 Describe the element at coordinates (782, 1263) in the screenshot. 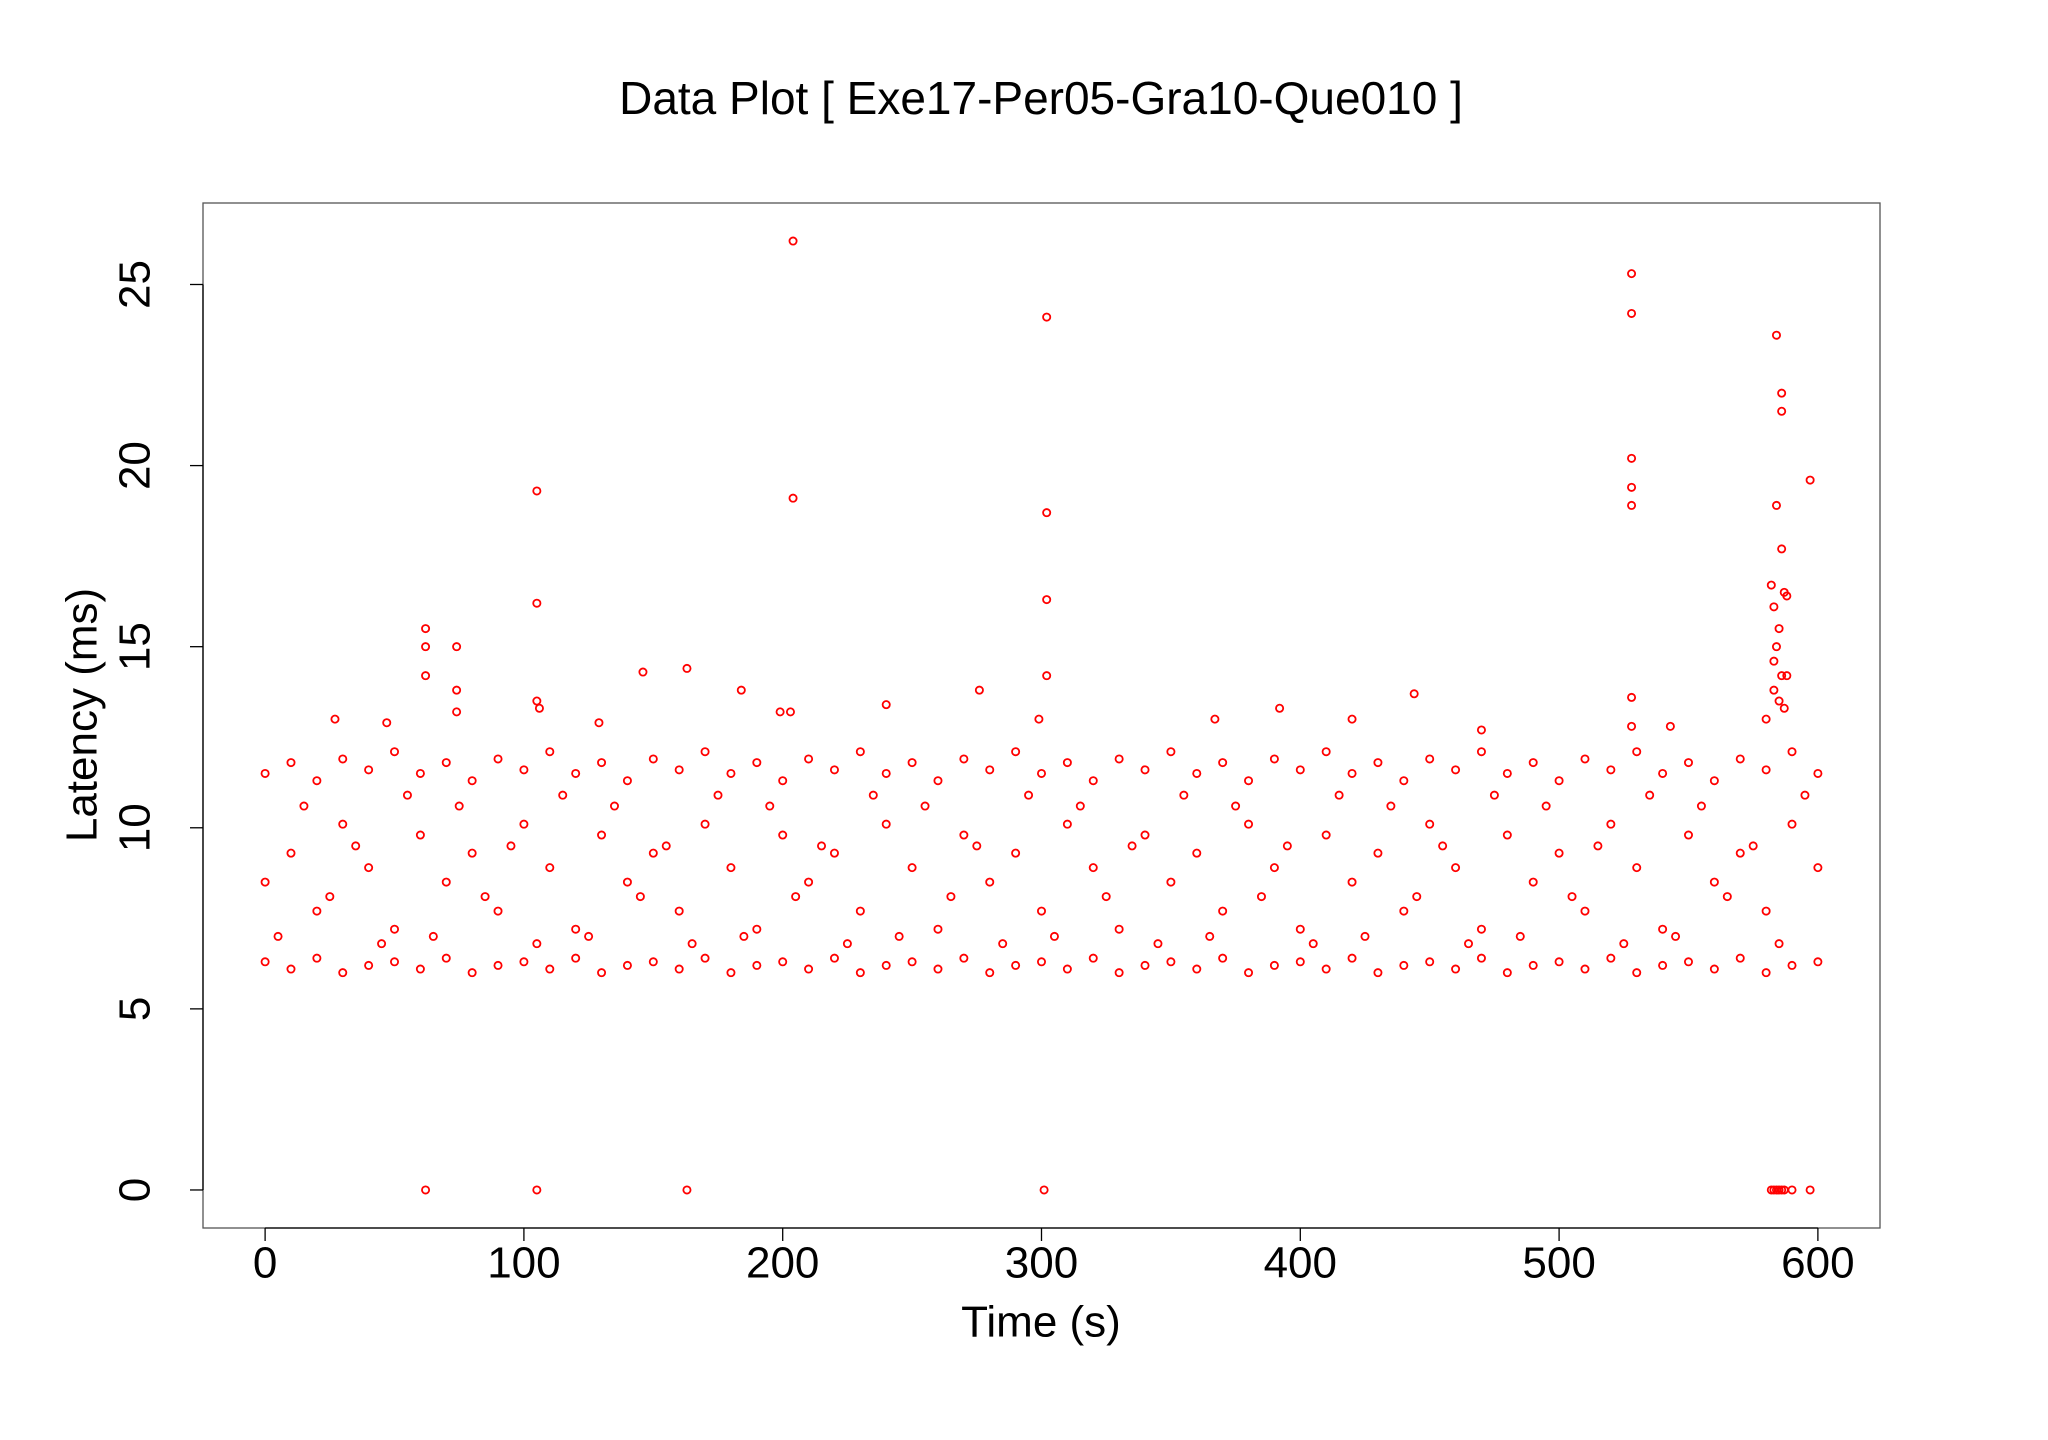

I see `x-tick-label: 200` at that location.